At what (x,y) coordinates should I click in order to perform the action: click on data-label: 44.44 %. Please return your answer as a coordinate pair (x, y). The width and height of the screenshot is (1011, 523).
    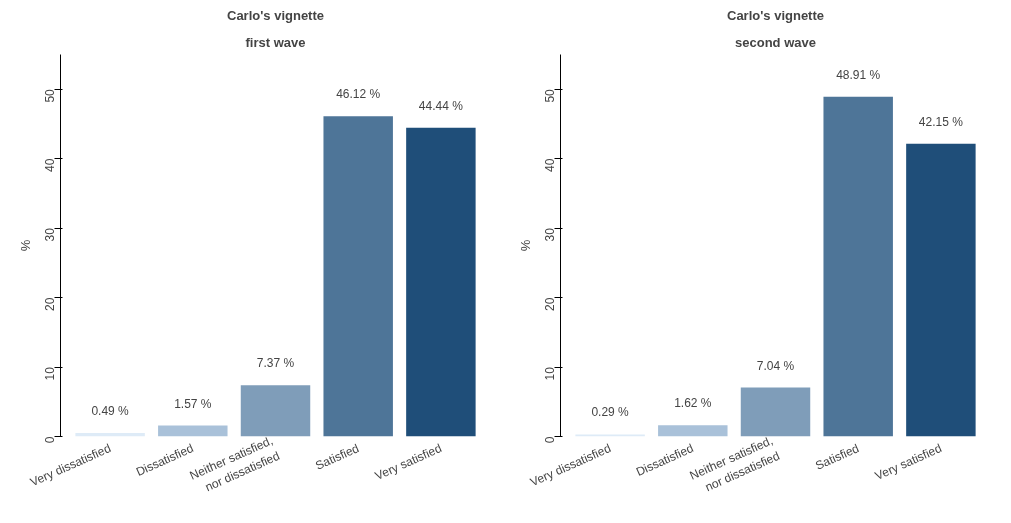
    Looking at the image, I should click on (441, 105).